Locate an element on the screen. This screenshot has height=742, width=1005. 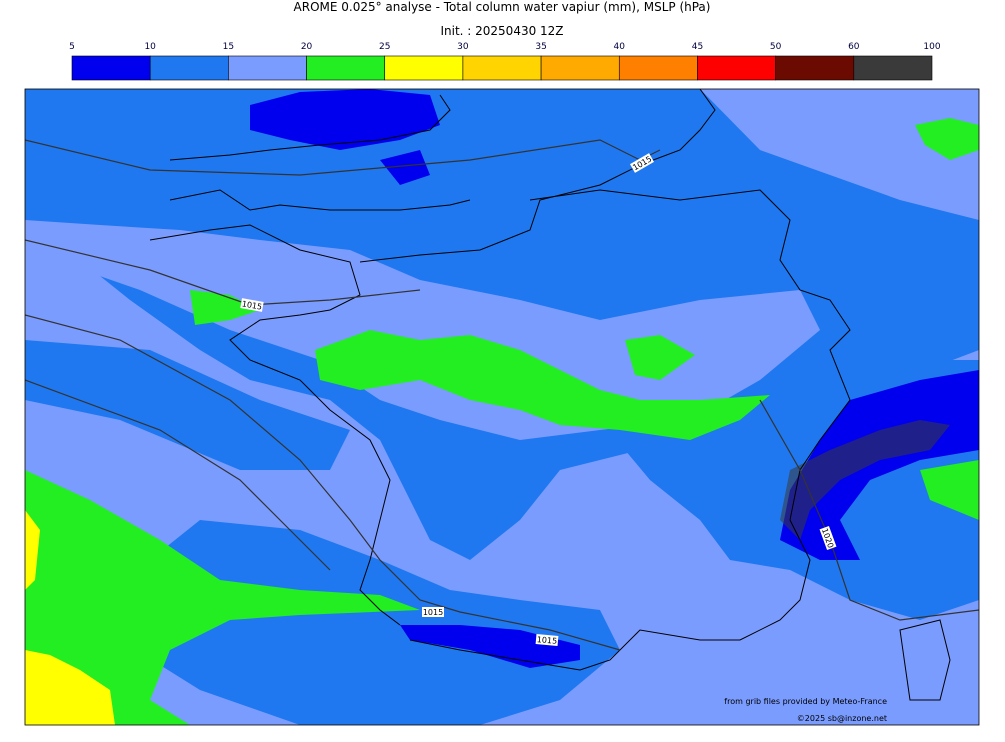
colorbar-tick-label: 20 is located at coordinates (307, 47).